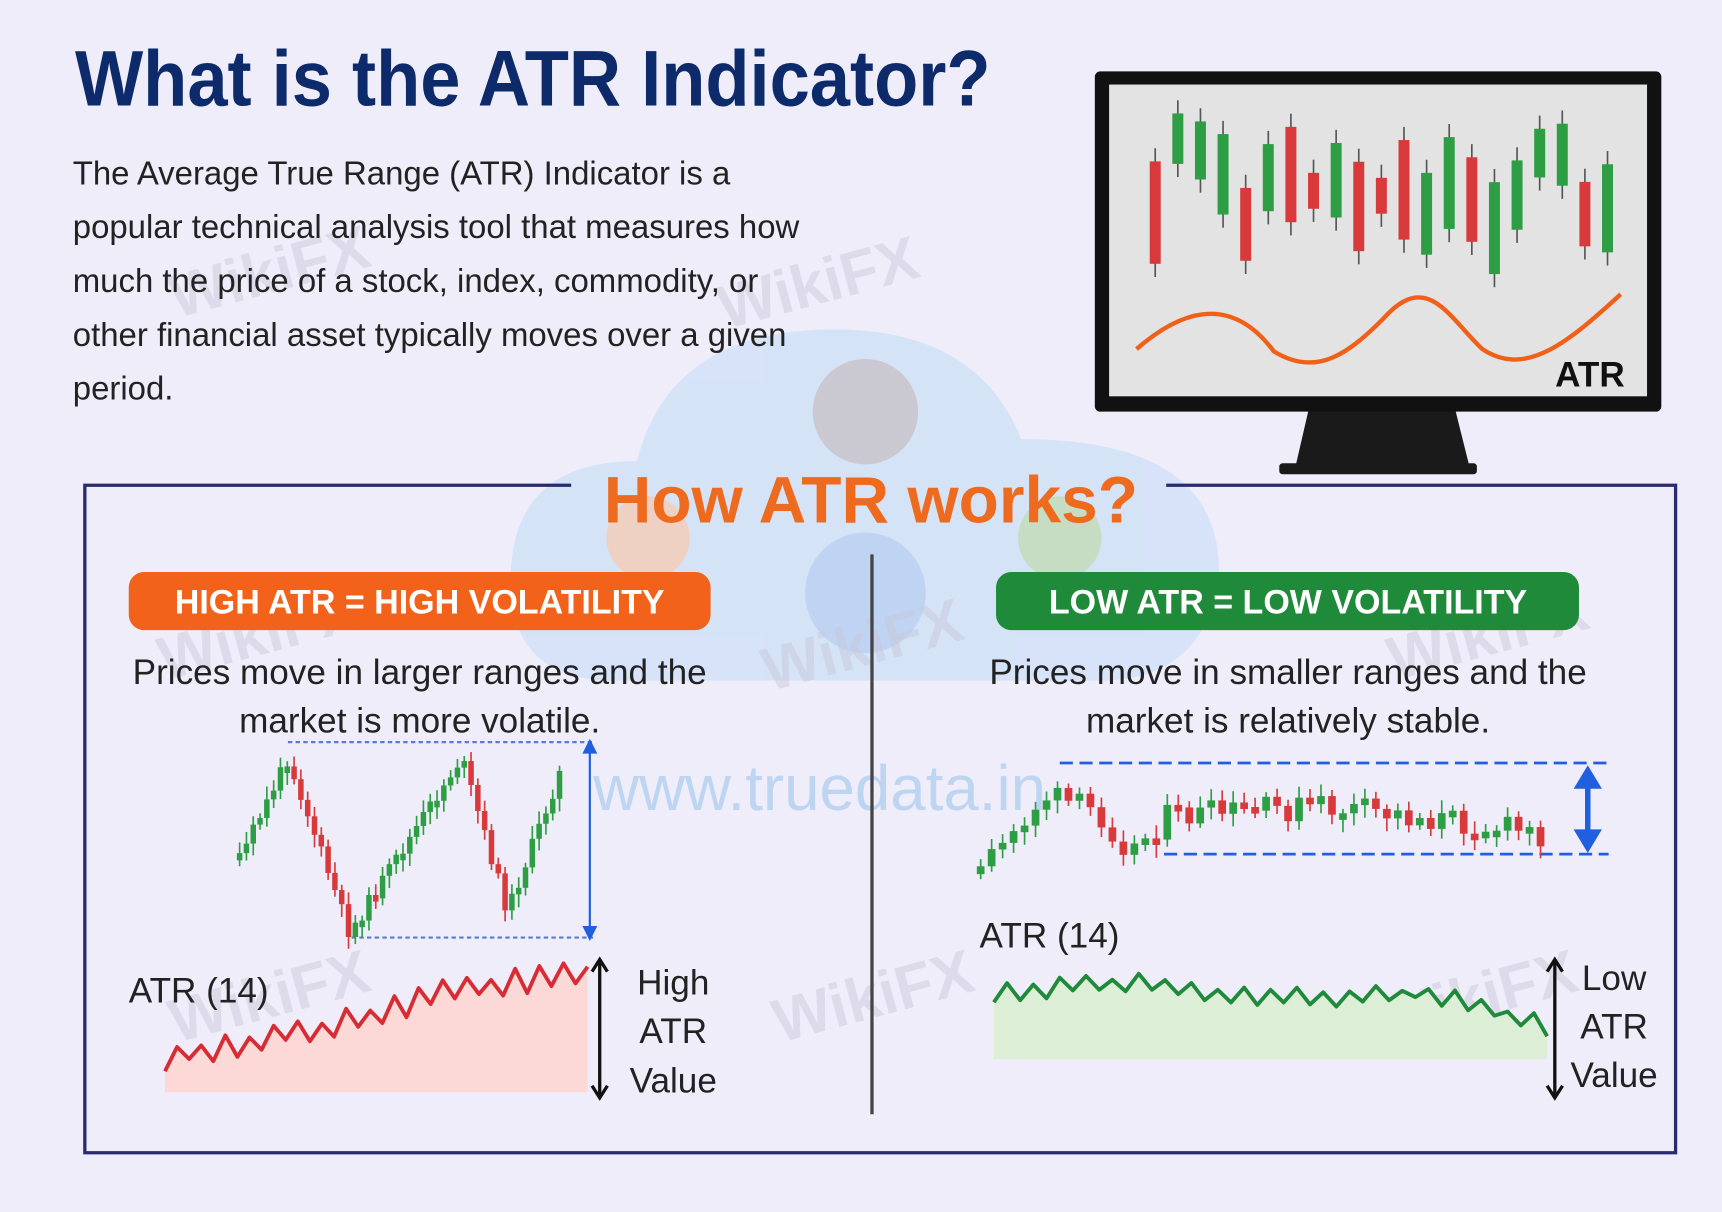 The width and height of the screenshot is (1722, 1212). I want to click on atr-line, so click(376, 1017).